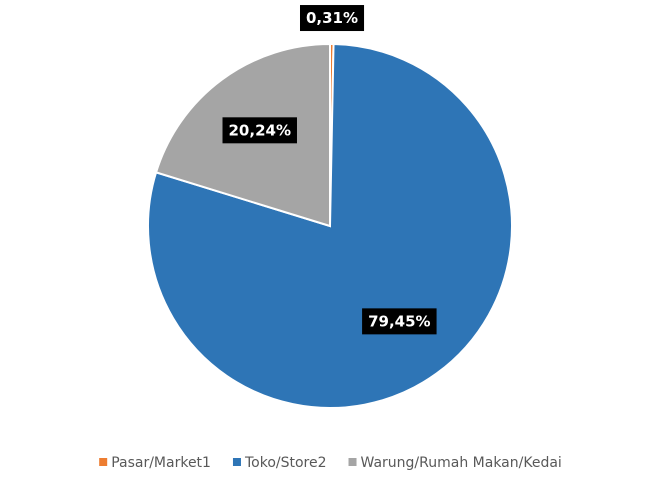  I want to click on data-label: 0,31%, so click(332, 18).